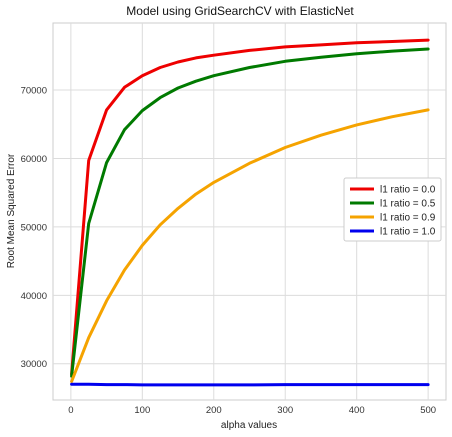  What do you see at coordinates (285, 410) in the screenshot?
I see `x-tick-label: 300` at bounding box center [285, 410].